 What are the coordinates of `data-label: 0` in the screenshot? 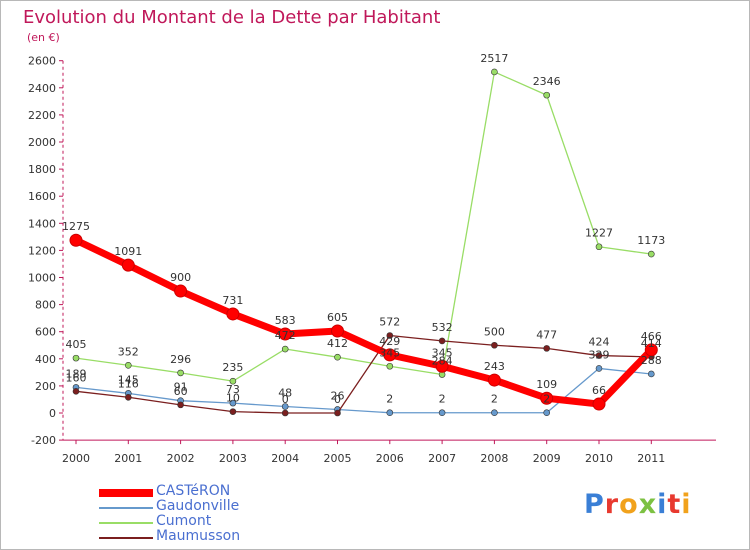 It's located at (285, 399).